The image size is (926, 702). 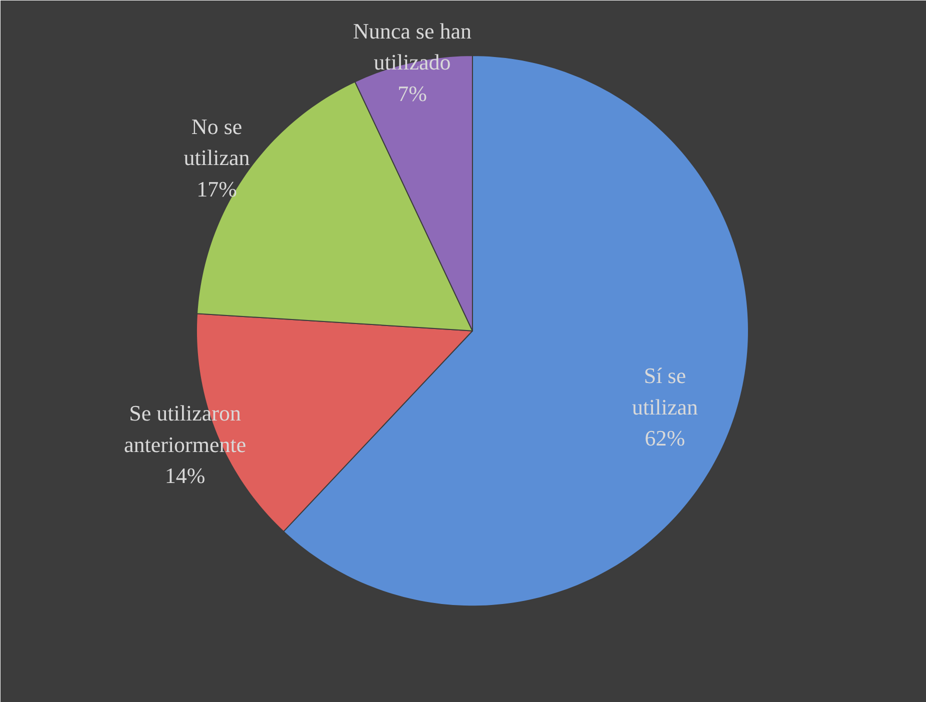 What do you see at coordinates (665, 438) in the screenshot?
I see `data-label: 62%` at bounding box center [665, 438].